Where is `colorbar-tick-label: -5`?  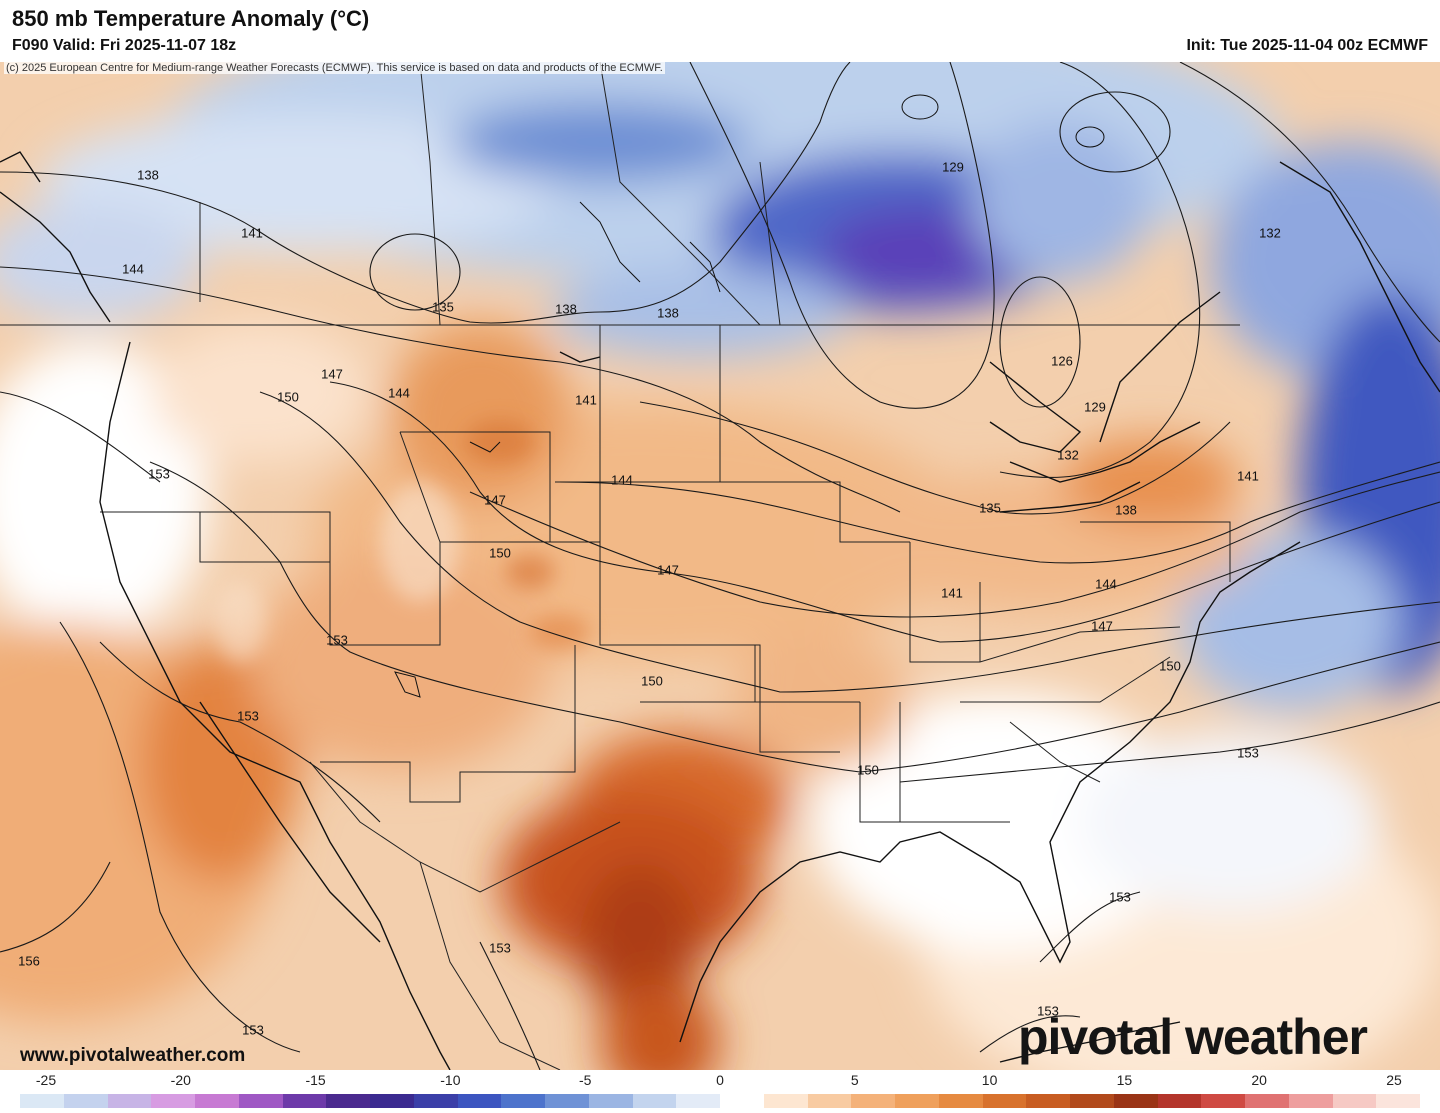
colorbar-tick-label: -5 is located at coordinates (585, 1080).